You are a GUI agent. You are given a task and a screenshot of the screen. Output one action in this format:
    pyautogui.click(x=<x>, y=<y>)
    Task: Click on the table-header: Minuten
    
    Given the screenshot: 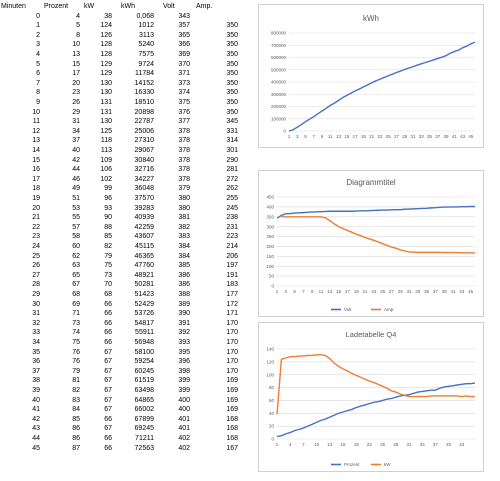 What is the action you would take?
    pyautogui.click(x=13, y=6)
    